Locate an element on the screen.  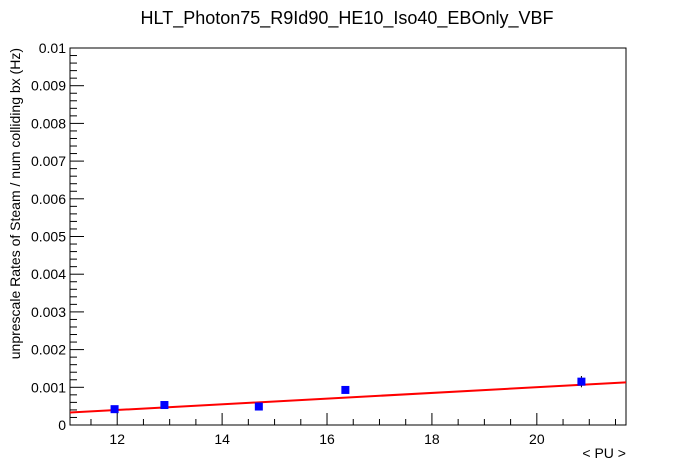
x-tick-label: 12 is located at coordinates (117, 439).